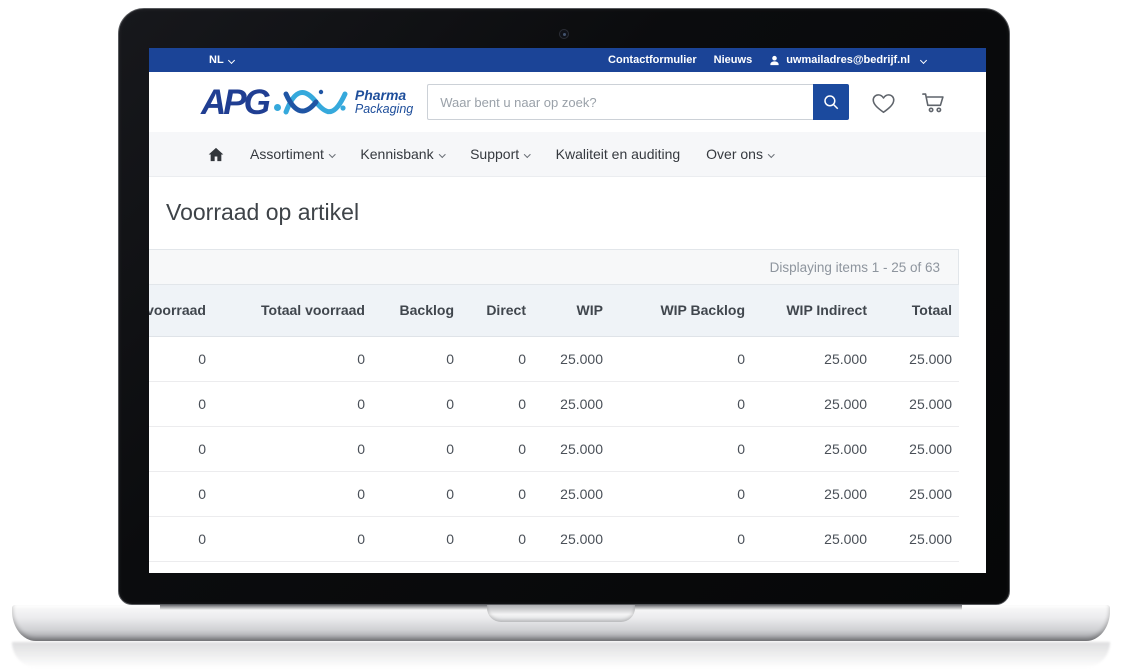 This screenshot has width=1122, height=669. Describe the element at coordinates (297, 311) in the screenshot. I see `column-header-totaal-voorraad: Totaal voorraad` at that location.